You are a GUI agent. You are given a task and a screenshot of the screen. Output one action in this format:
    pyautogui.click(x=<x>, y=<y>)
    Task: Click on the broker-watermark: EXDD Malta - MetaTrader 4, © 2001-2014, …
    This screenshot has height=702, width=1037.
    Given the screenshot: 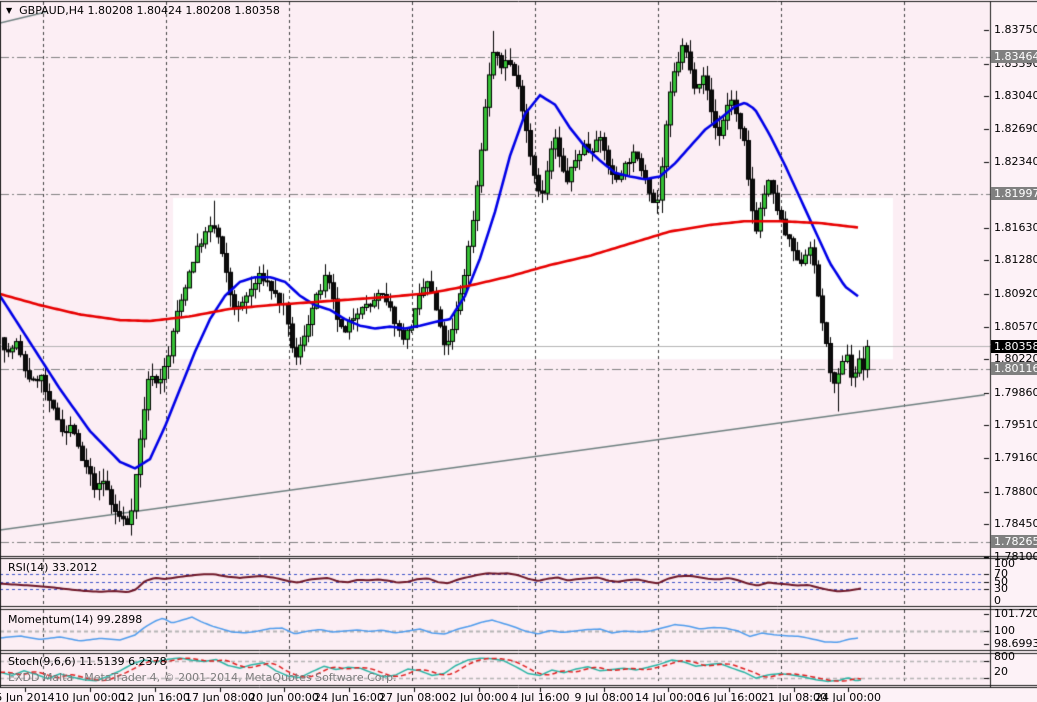 What is the action you would take?
    pyautogui.click(x=202, y=677)
    